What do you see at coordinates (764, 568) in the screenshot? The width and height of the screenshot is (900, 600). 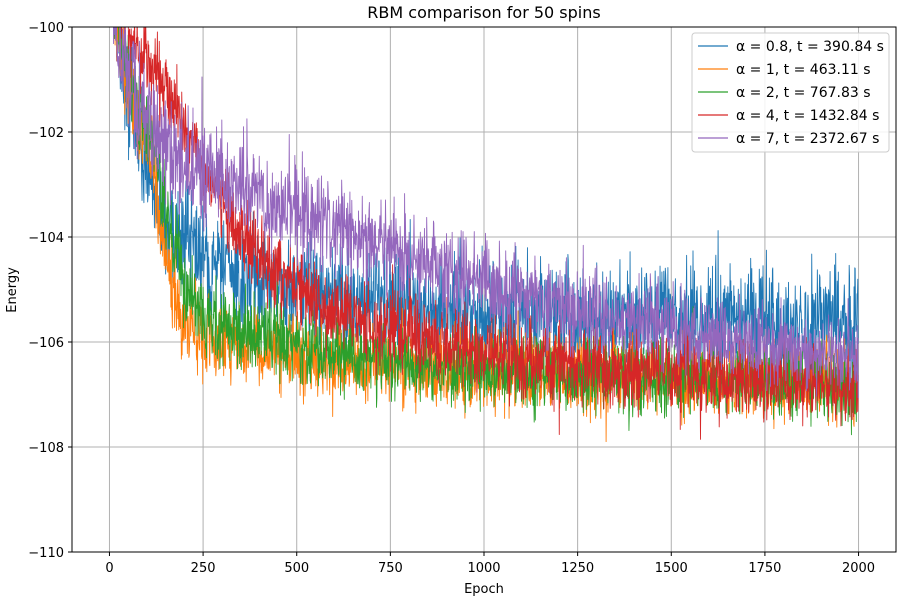 I see `x-tick-label: 1750` at bounding box center [764, 568].